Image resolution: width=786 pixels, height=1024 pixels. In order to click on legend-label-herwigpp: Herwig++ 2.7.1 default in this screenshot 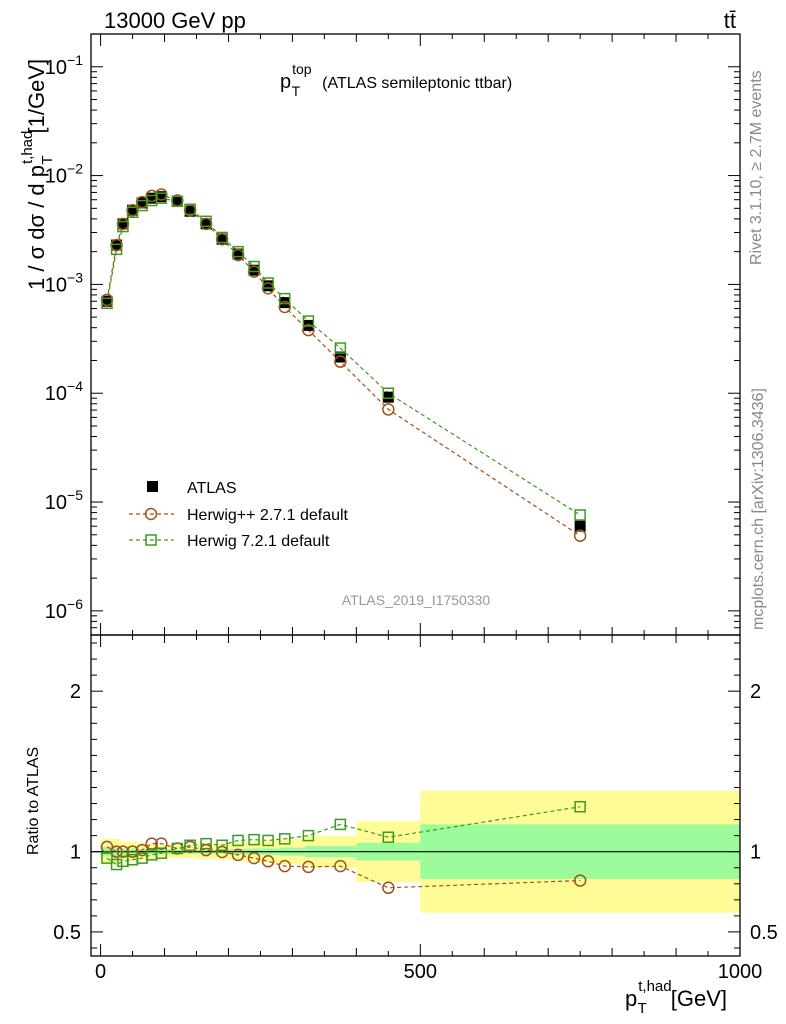, I will do `click(268, 515)`.